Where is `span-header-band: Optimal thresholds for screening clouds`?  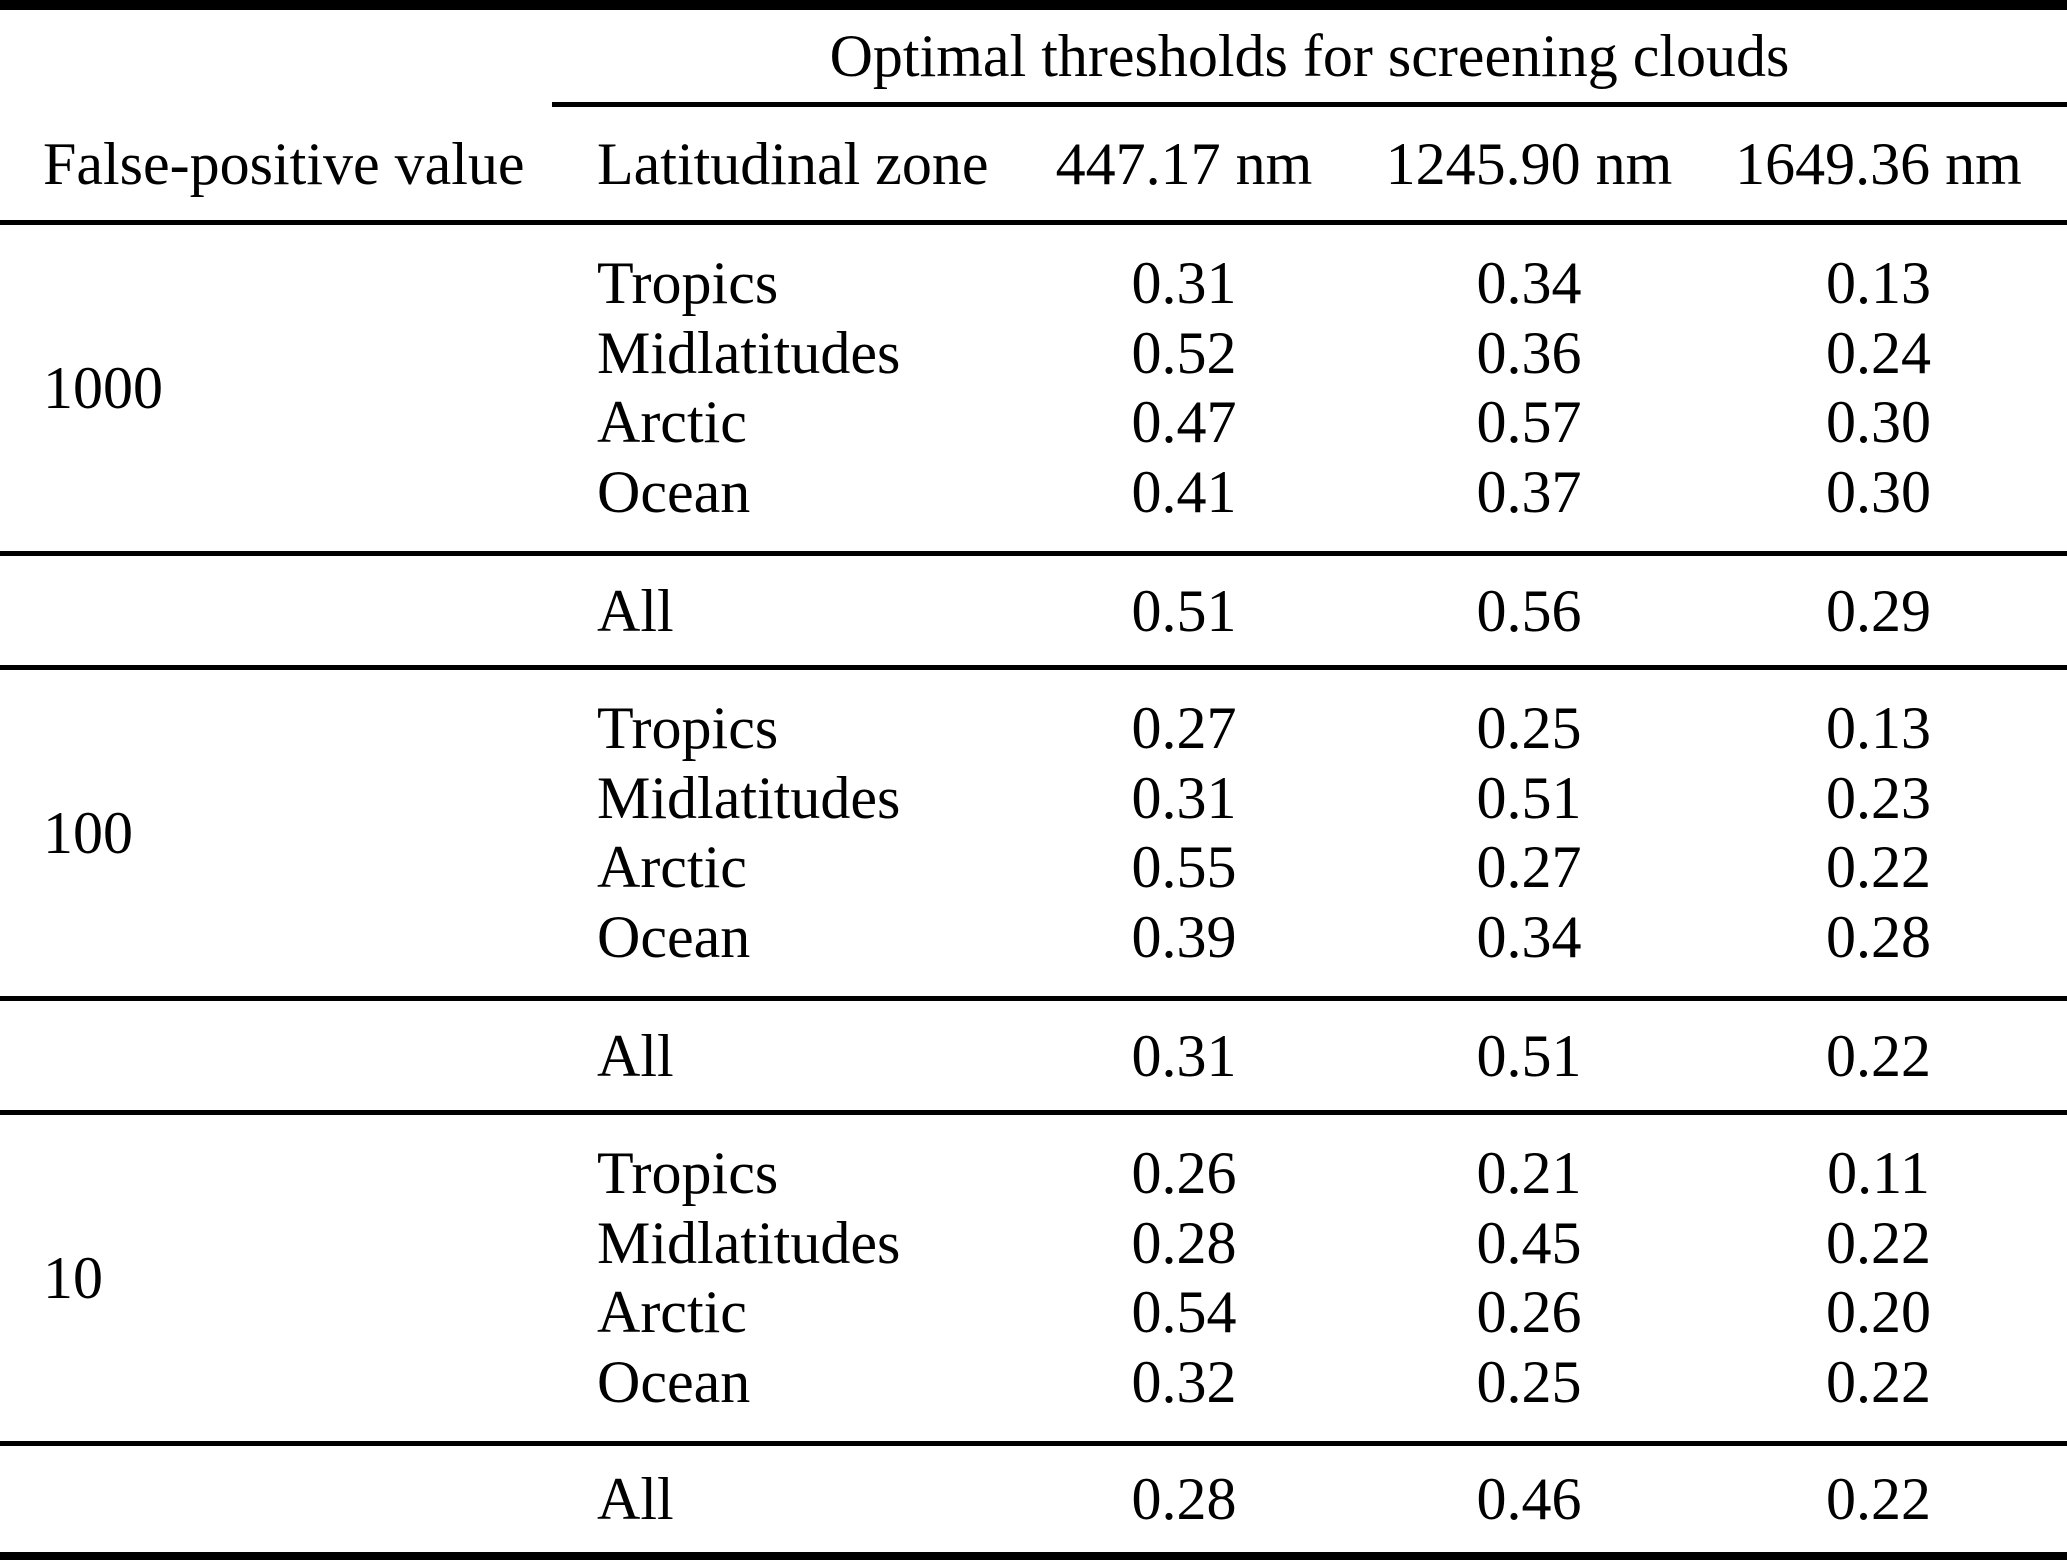
span-header-band: Optimal thresholds for screening clouds is located at coordinates (1033, 58).